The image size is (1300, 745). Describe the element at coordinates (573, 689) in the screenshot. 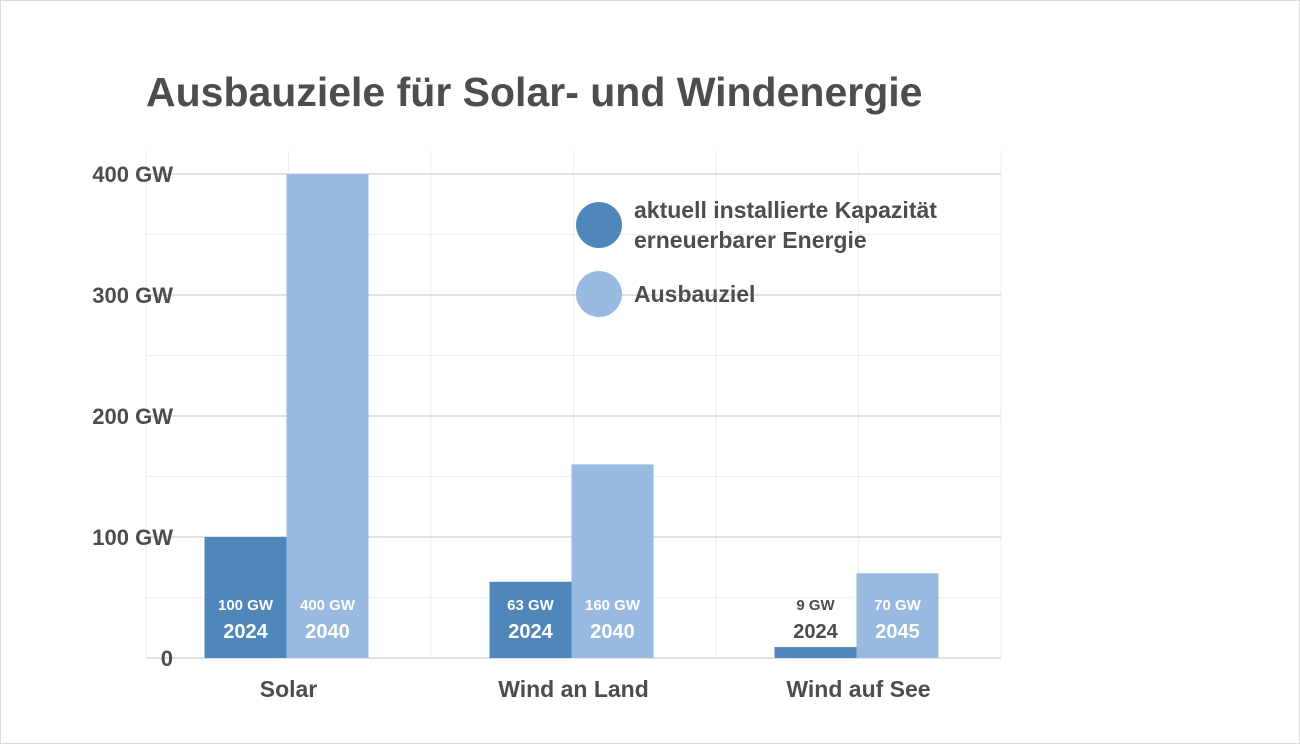

I see `x-category-label: Wind an Land` at that location.